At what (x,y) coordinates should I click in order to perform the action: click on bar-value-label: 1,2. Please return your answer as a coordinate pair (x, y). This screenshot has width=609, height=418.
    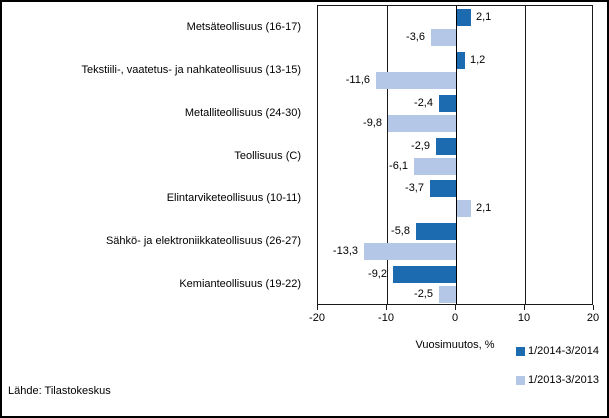
    Looking at the image, I should click on (478, 60).